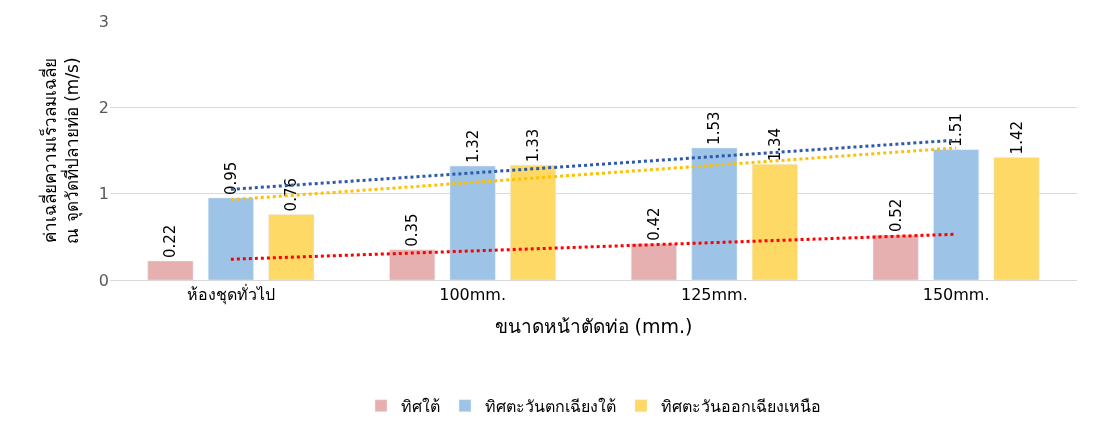 This screenshot has height=434, width=1097. Describe the element at coordinates (230, 178) in the screenshot. I see `data-label: 0.95` at that location.